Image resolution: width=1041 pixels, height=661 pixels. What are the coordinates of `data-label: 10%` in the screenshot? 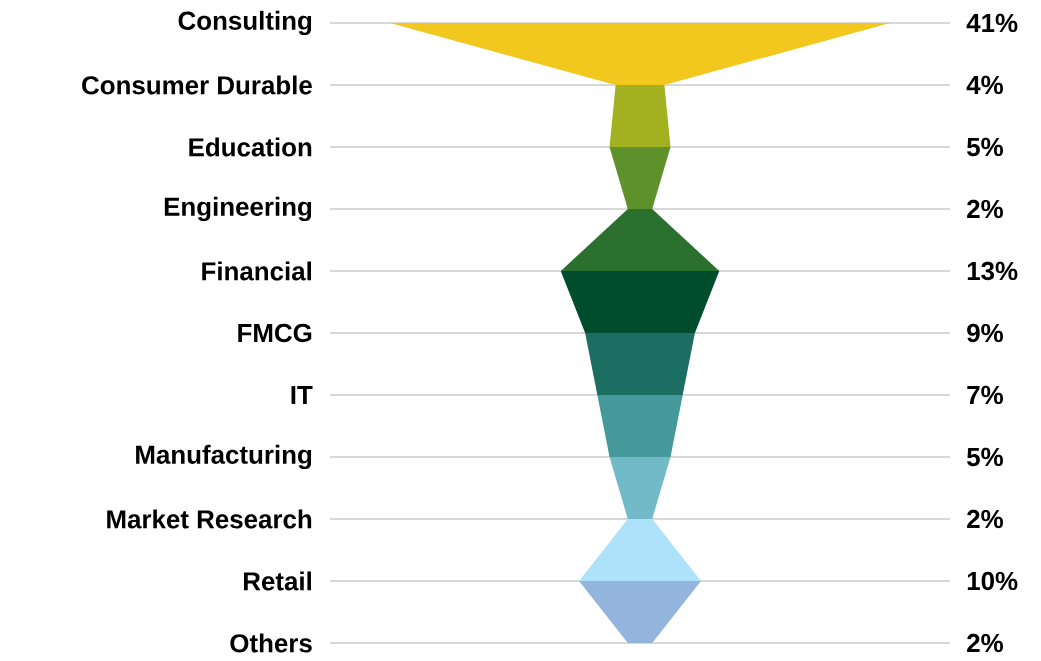 It's located at (992, 581).